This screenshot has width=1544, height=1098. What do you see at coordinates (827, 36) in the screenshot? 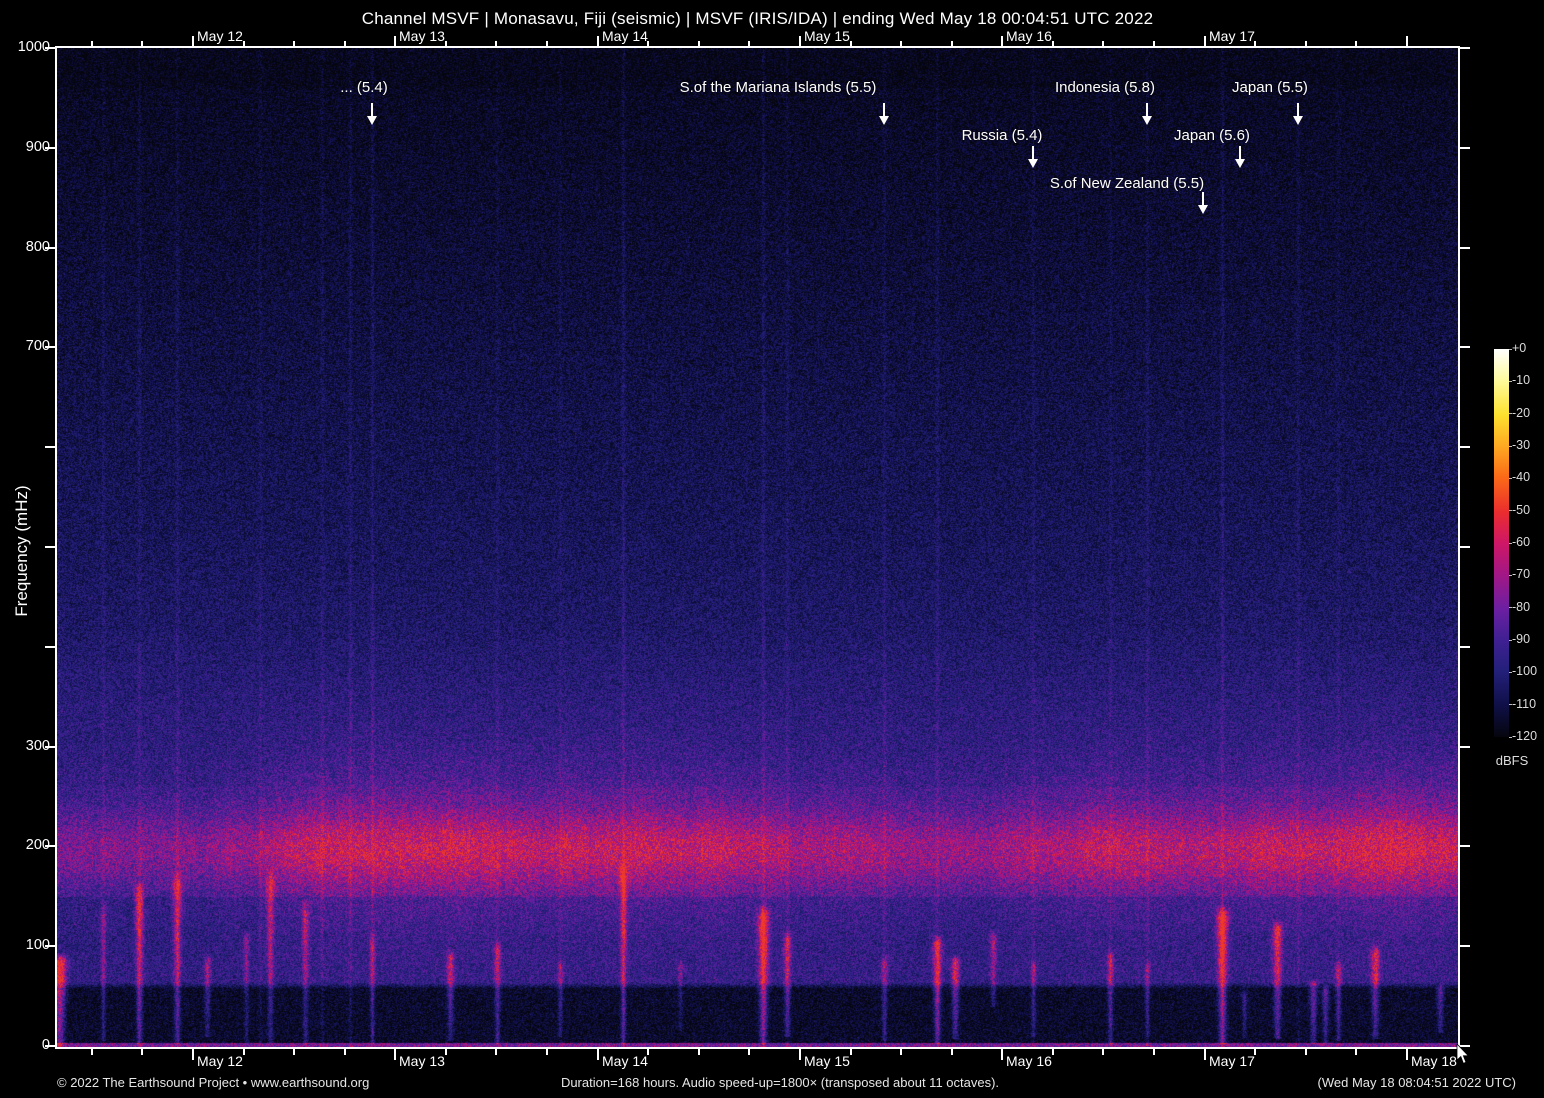
I see `x-date-label-top: May 15` at bounding box center [827, 36].